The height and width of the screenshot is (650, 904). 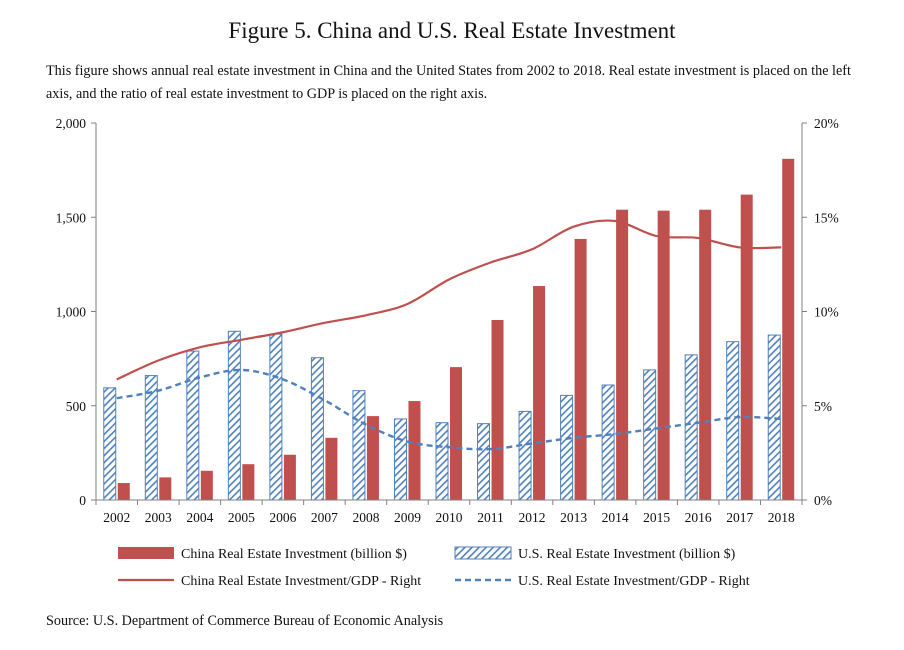 What do you see at coordinates (365, 517) in the screenshot?
I see `x-axis-tick-label: 2008` at bounding box center [365, 517].